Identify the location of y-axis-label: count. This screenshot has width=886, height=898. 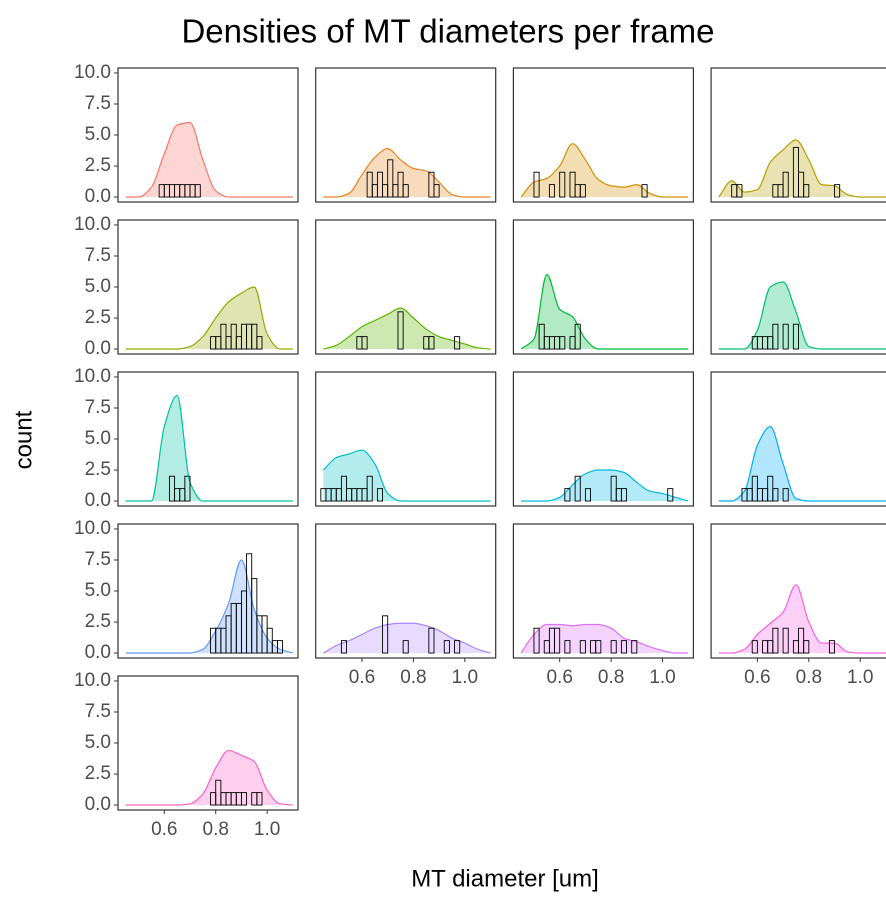
(23, 439).